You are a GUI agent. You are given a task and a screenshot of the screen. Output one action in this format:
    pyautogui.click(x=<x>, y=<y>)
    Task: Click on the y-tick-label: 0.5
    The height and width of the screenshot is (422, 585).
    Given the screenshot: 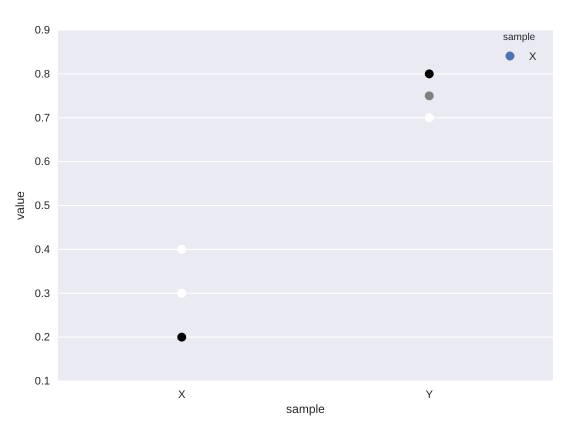 What is the action you would take?
    pyautogui.click(x=42, y=206)
    